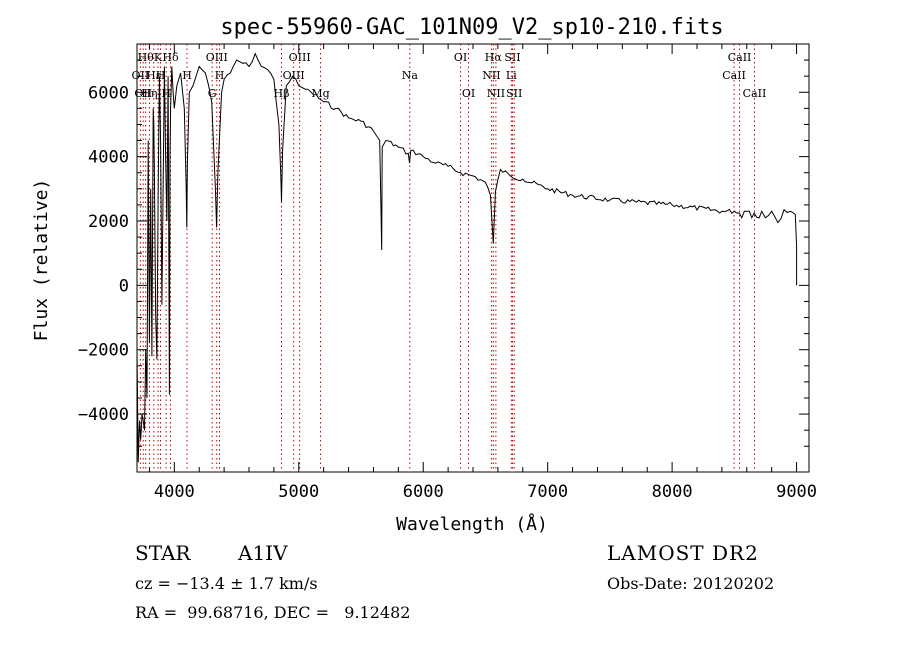 Image resolution: width=900 pixels, height=650 pixels. I want to click on survey-name: LAMOST DR2, so click(683, 553).